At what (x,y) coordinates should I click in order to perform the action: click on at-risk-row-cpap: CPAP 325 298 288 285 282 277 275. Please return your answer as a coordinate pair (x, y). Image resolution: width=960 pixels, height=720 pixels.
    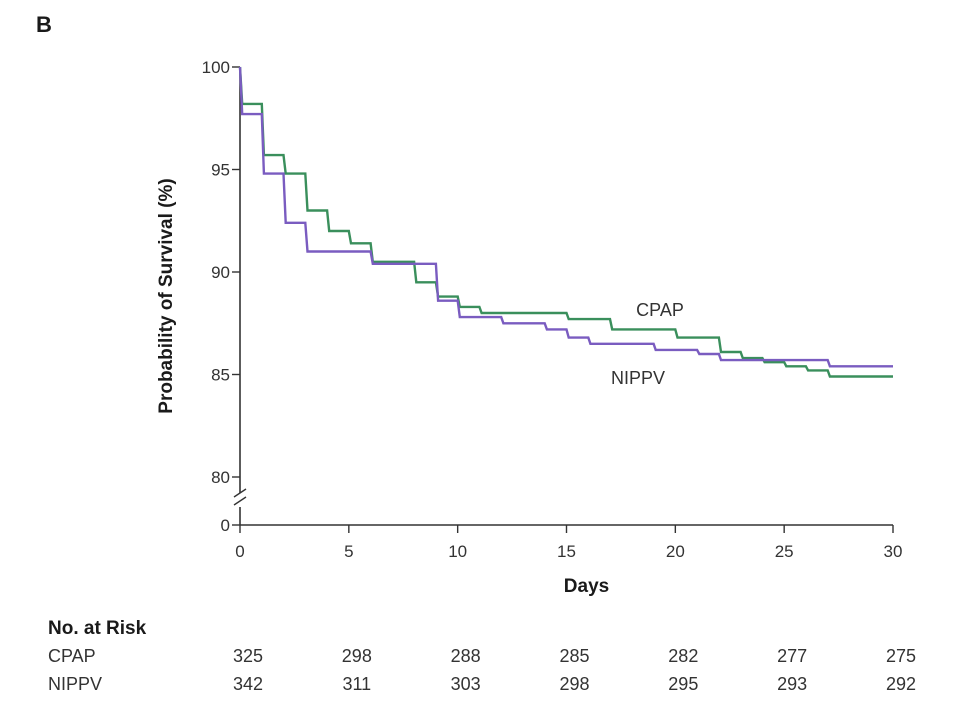
    Looking at the image, I should click on (488, 660).